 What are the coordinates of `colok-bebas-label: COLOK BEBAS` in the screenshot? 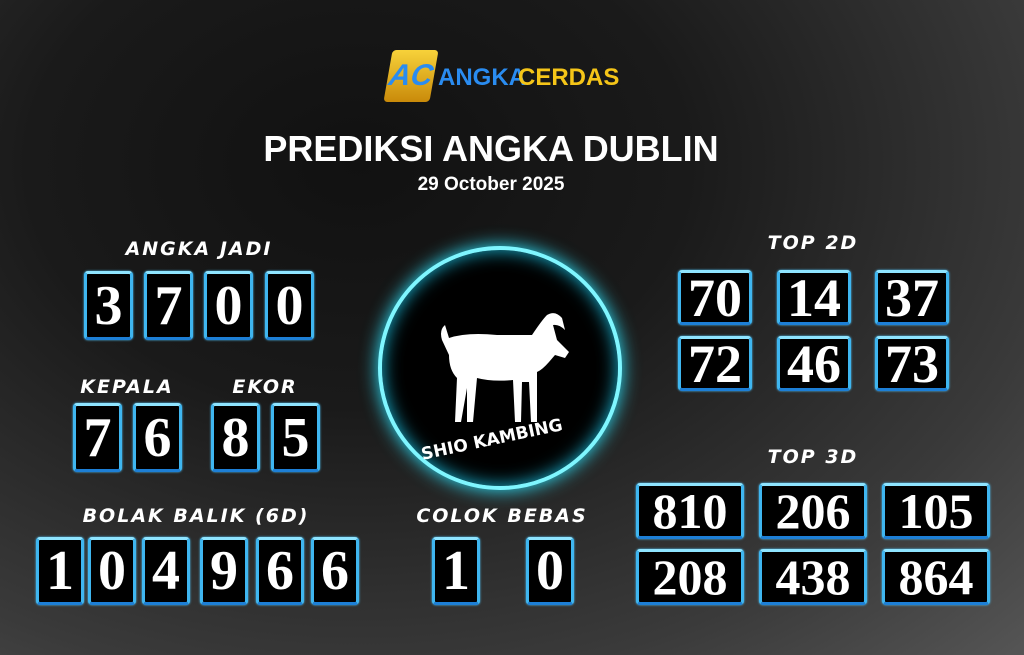 It's located at (502, 516).